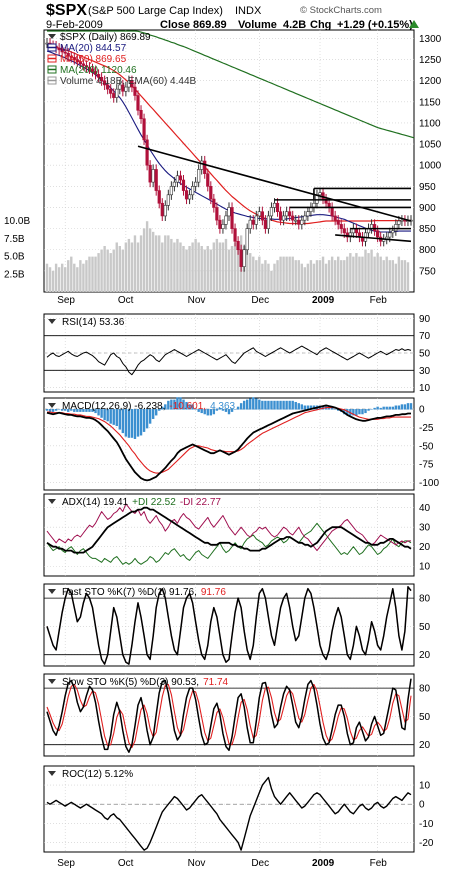  What do you see at coordinates (237, 715) in the screenshot?
I see `slow_sto-panel: 20 50 80 Slow STO %K(5) %D(3) 90.53, 71.74` at bounding box center [237, 715].